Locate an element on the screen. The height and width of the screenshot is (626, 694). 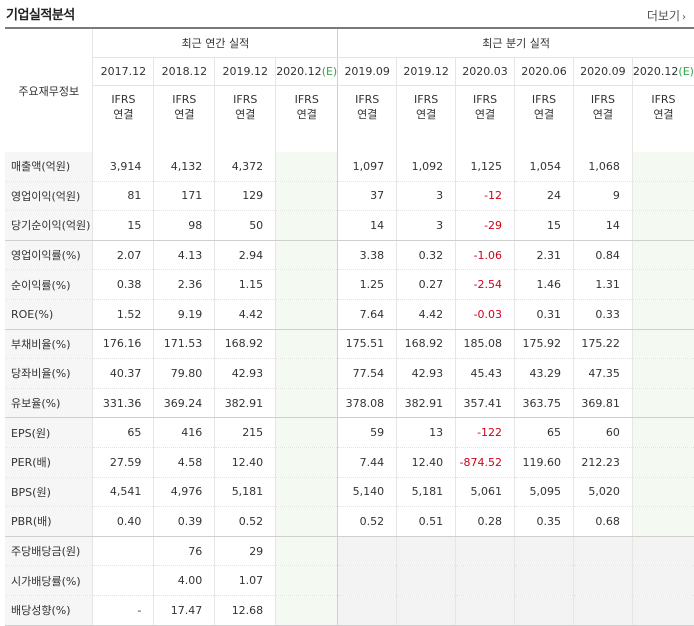
table-row: 배당성향(%) -17.47 12.68 is located at coordinates (349, 610).